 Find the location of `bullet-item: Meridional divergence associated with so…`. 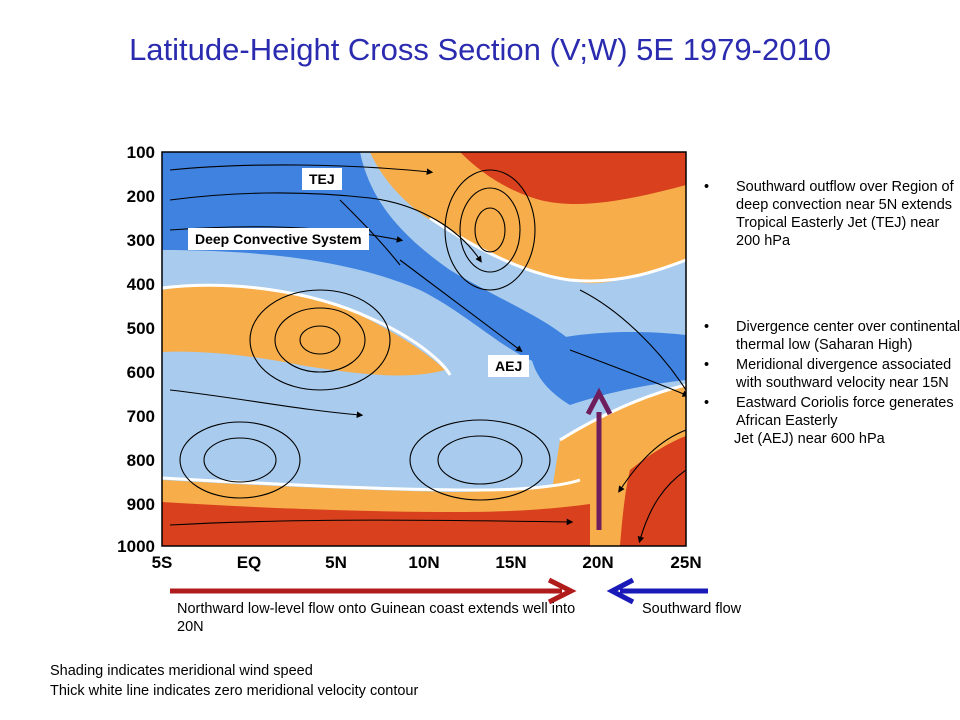

bullet-item: Meridional divergence associated with so… is located at coordinates (832, 374).